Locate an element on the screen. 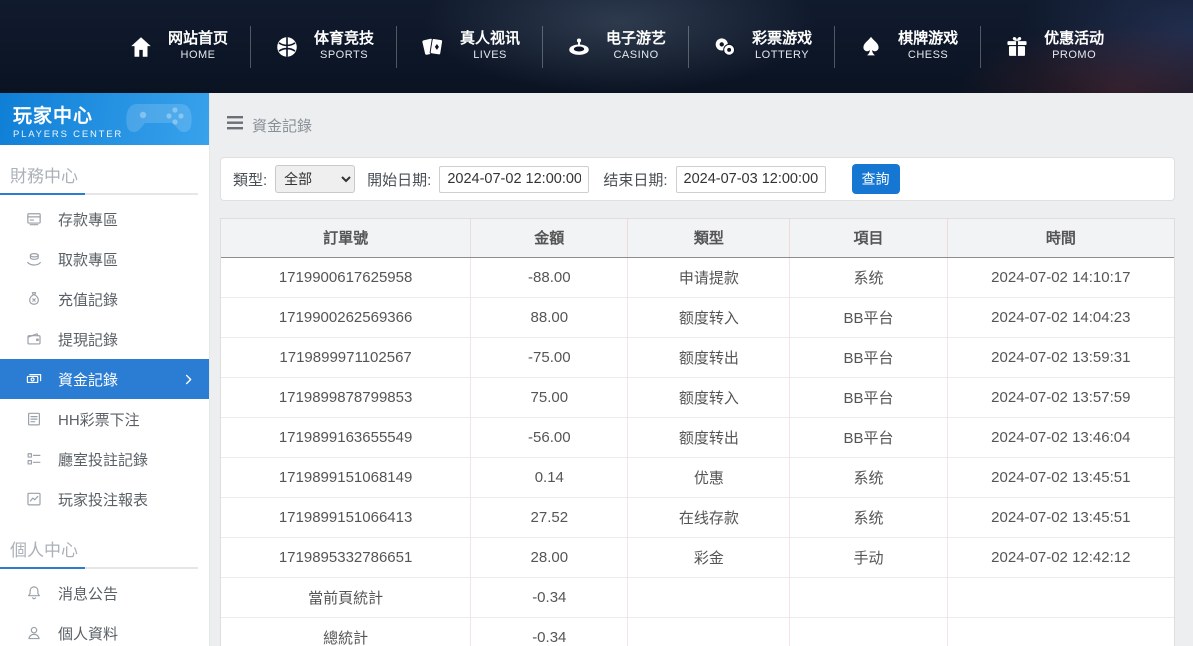 This screenshot has height=646, width=1193. start-date-input is located at coordinates (514, 179).